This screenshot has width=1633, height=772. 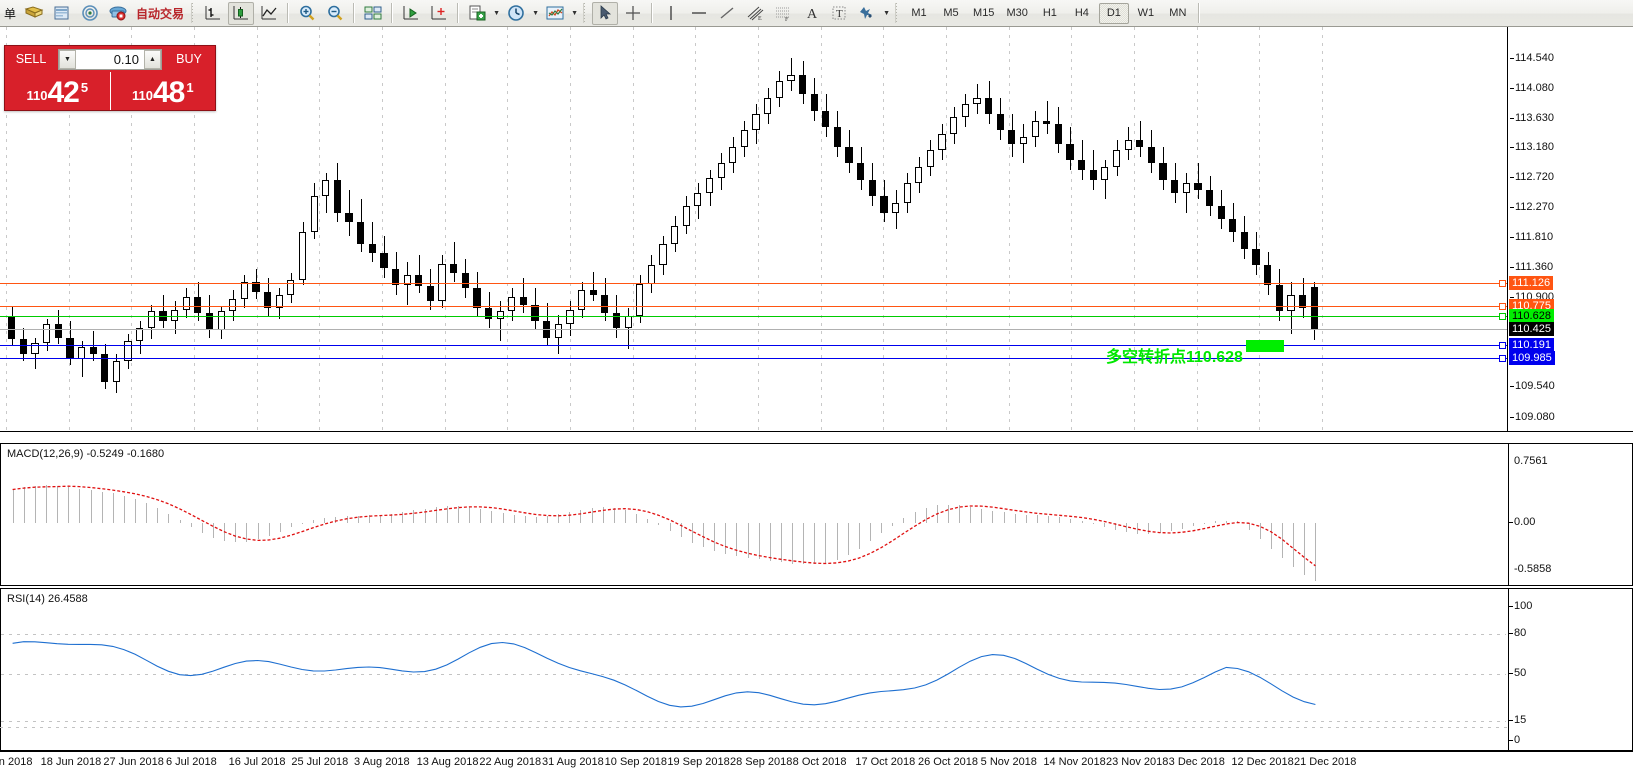 I want to click on vertical-line-icon, so click(x=671, y=13).